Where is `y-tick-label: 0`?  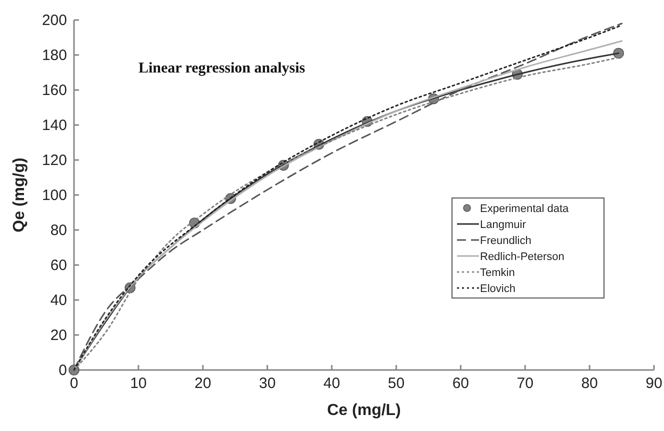
y-tick-label: 0 is located at coordinates (62, 370).